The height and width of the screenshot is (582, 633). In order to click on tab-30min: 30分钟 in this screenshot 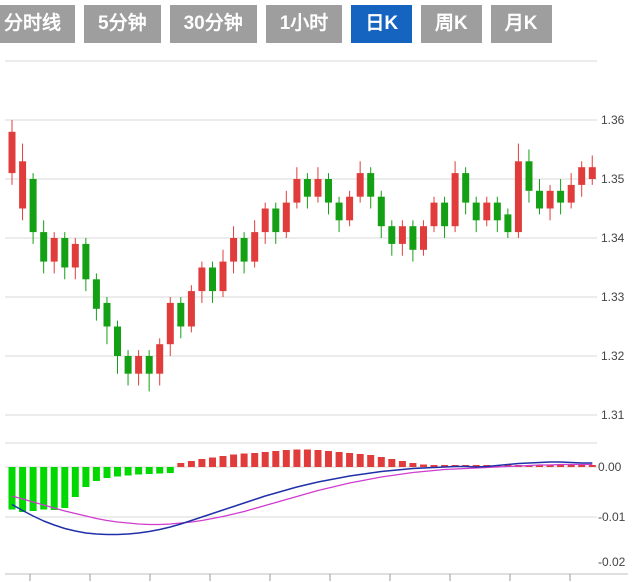, I will do `click(213, 24)`.